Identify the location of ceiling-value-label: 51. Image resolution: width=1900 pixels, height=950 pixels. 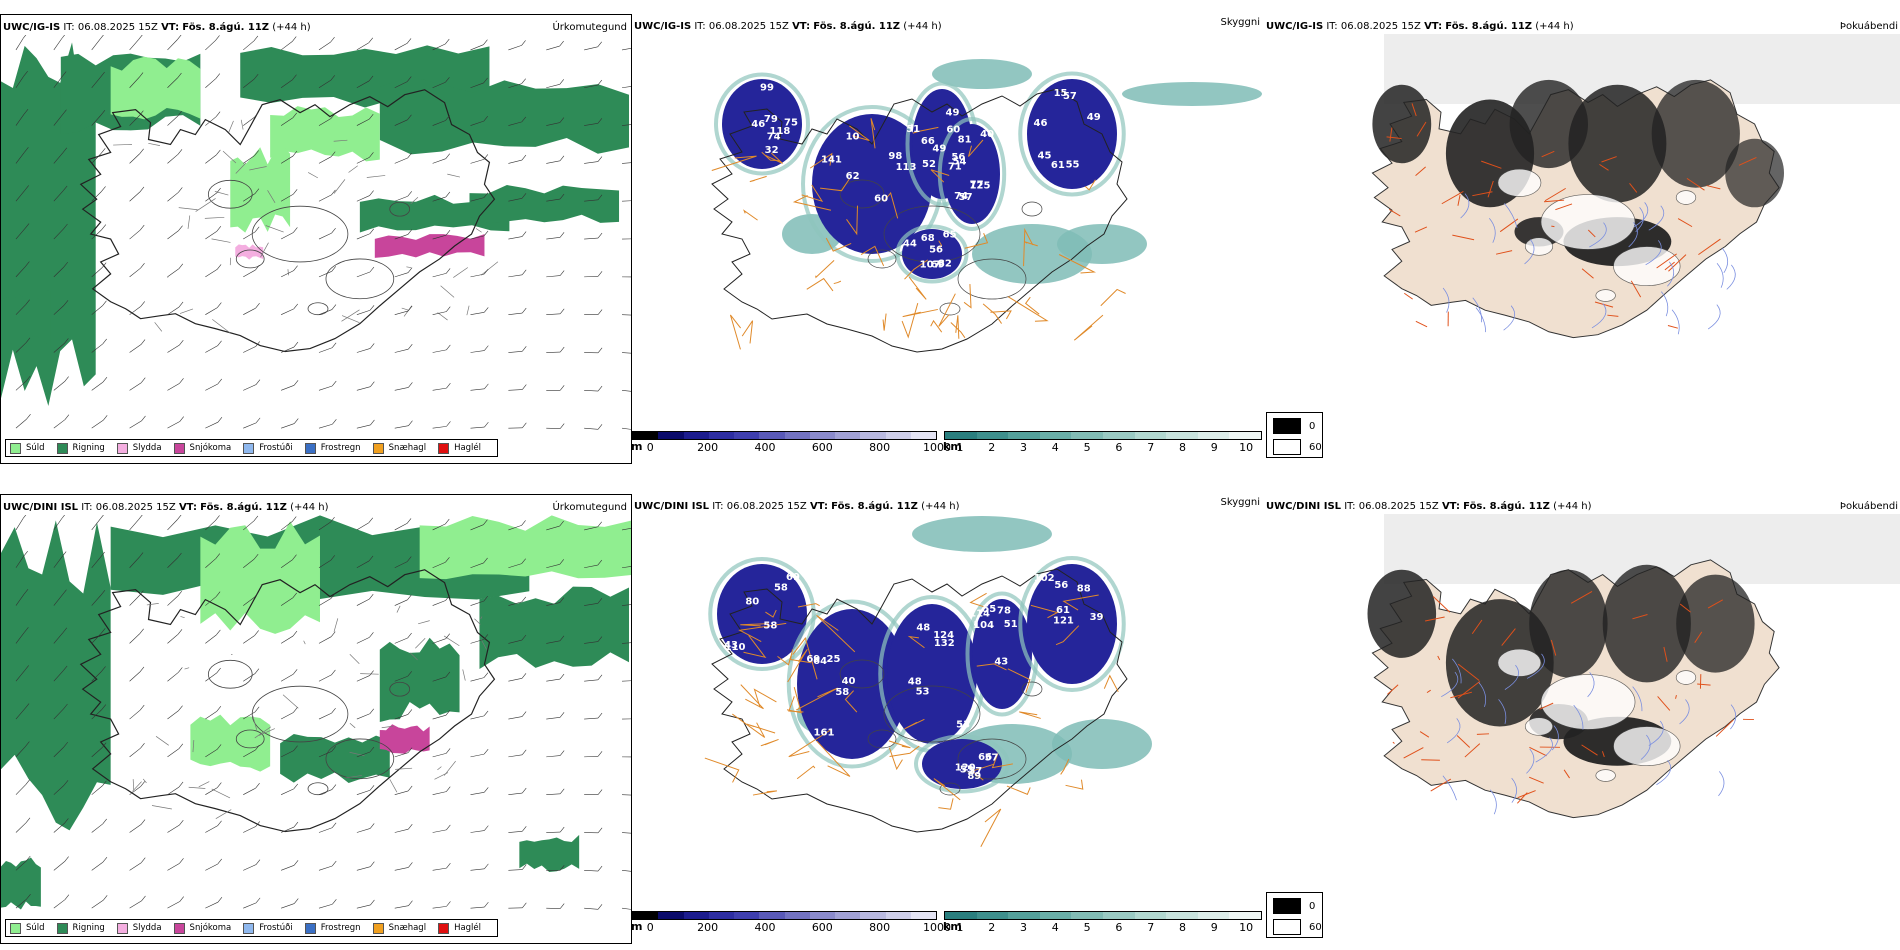
(913, 129).